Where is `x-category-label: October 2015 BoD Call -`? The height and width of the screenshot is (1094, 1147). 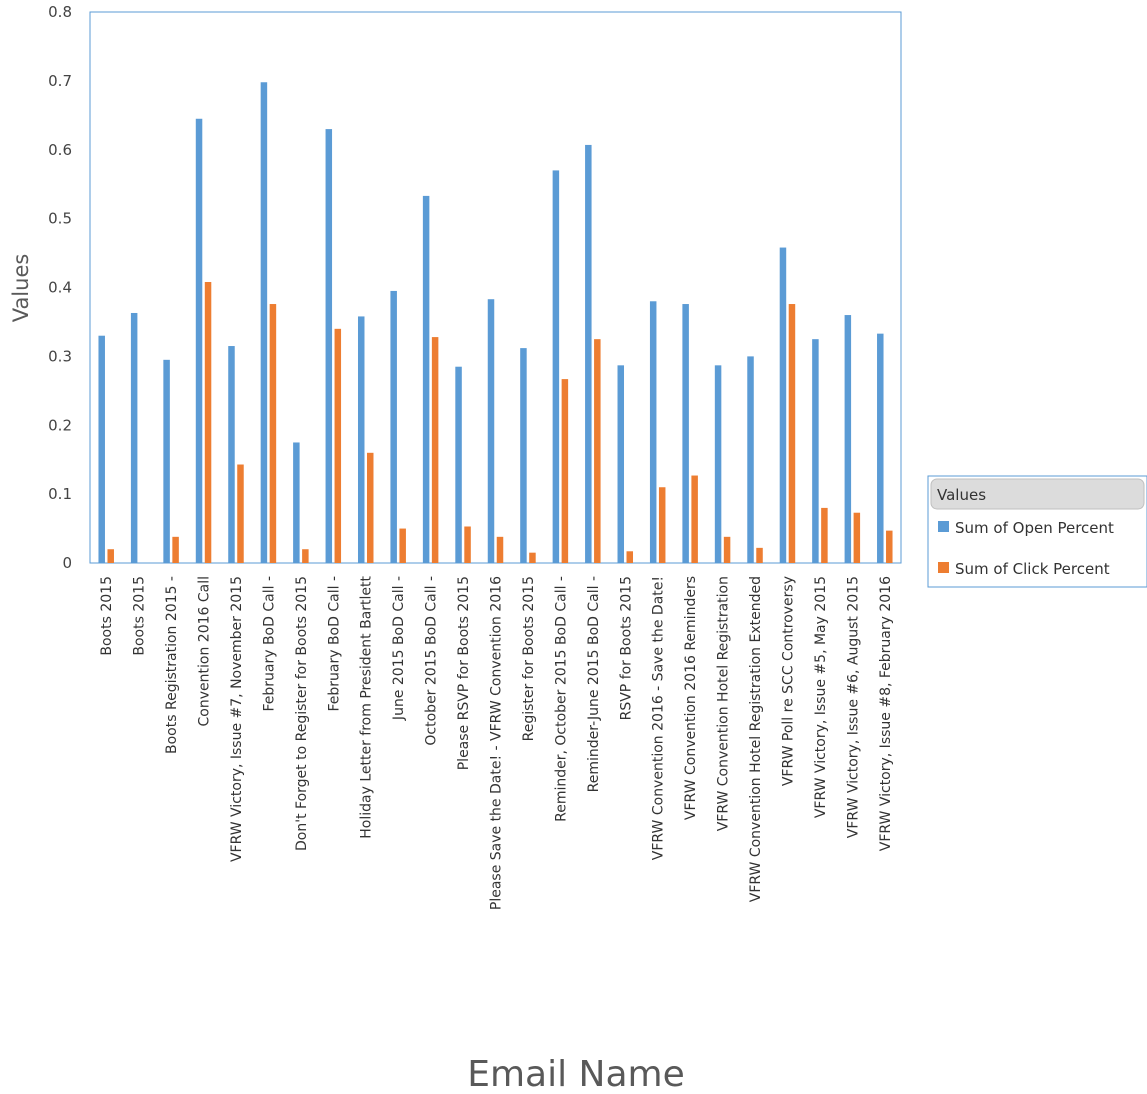
x-category-label: October 2015 BoD Call - is located at coordinates (432, 661).